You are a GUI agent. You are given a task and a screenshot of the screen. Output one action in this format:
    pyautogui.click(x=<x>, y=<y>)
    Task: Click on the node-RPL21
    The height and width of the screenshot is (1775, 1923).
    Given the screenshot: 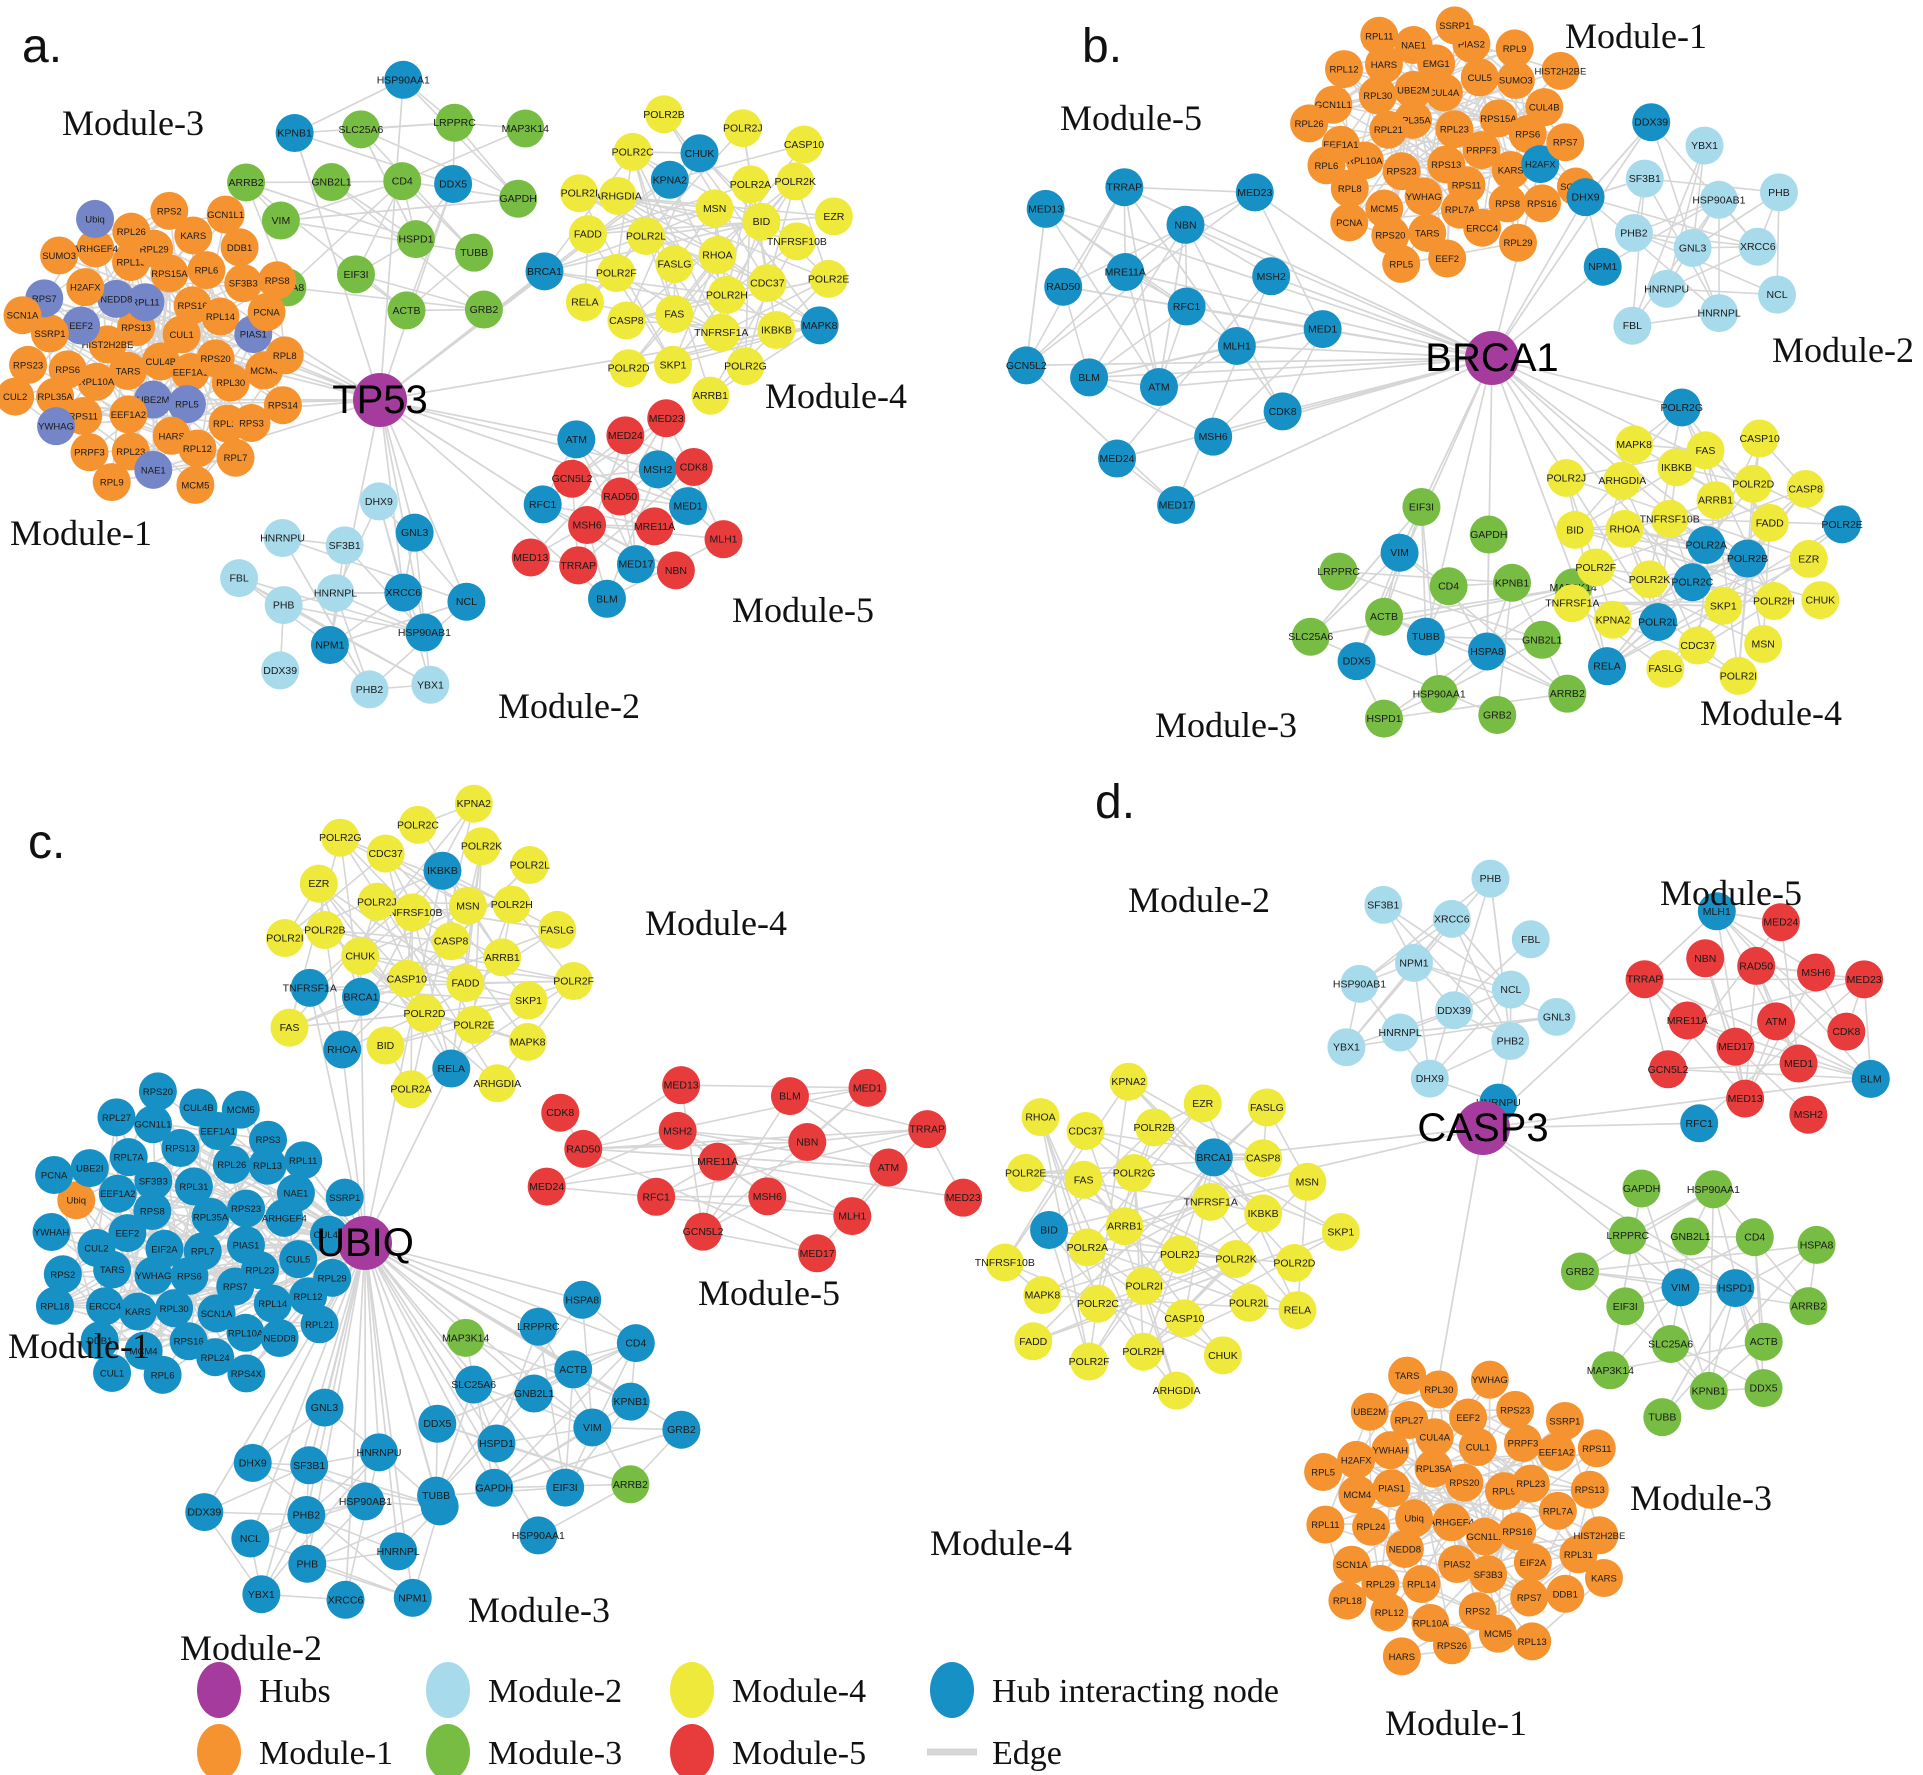 What is the action you would take?
    pyautogui.click(x=1388, y=129)
    